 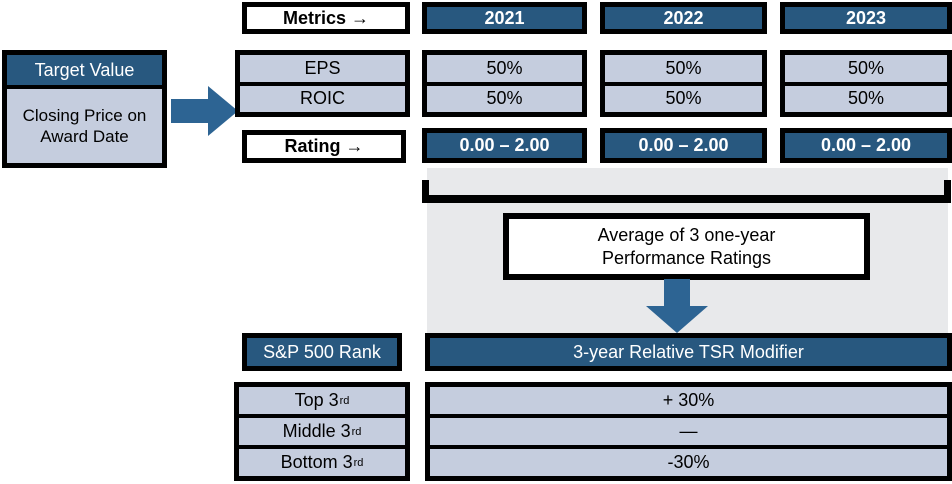 I want to click on rating-range-2022: 0.00 – 2.00, so click(x=683, y=145).